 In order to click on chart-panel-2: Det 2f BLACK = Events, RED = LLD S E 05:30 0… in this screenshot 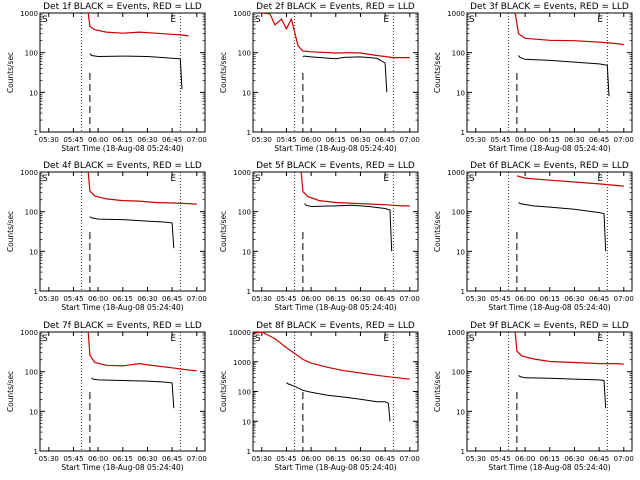, I will do `click(319, 77)`.